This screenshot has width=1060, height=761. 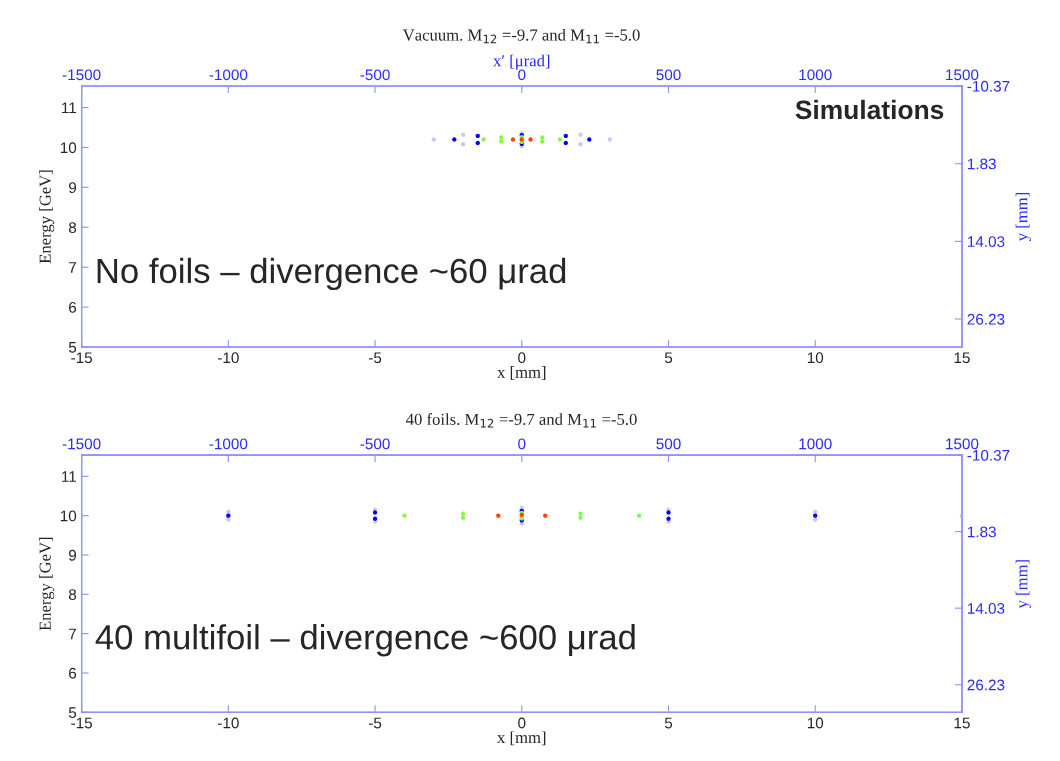 What do you see at coordinates (521, 420) in the screenshot?
I see `chart-title: 40 foils. M$_{12}$ =-9.7 and M$_{11}$ =-5.0` at bounding box center [521, 420].